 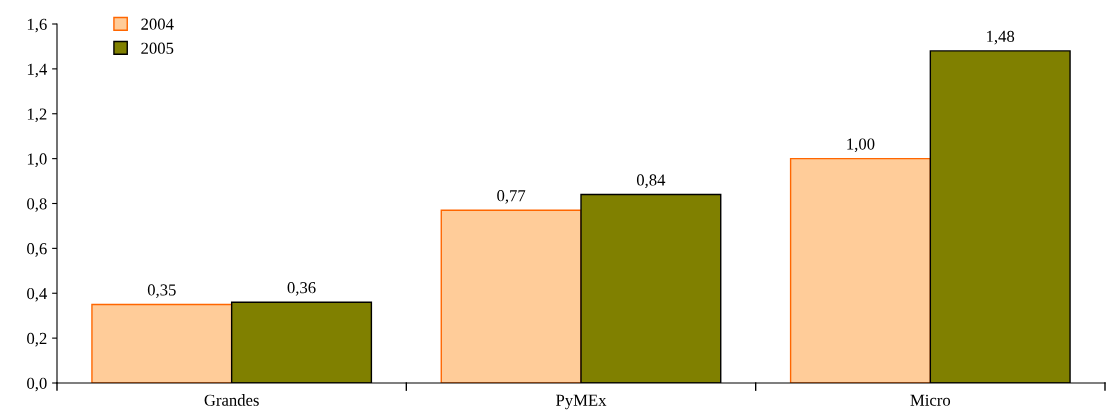 What do you see at coordinates (157, 24) in the screenshot?
I see `legend-label: 2004` at bounding box center [157, 24].